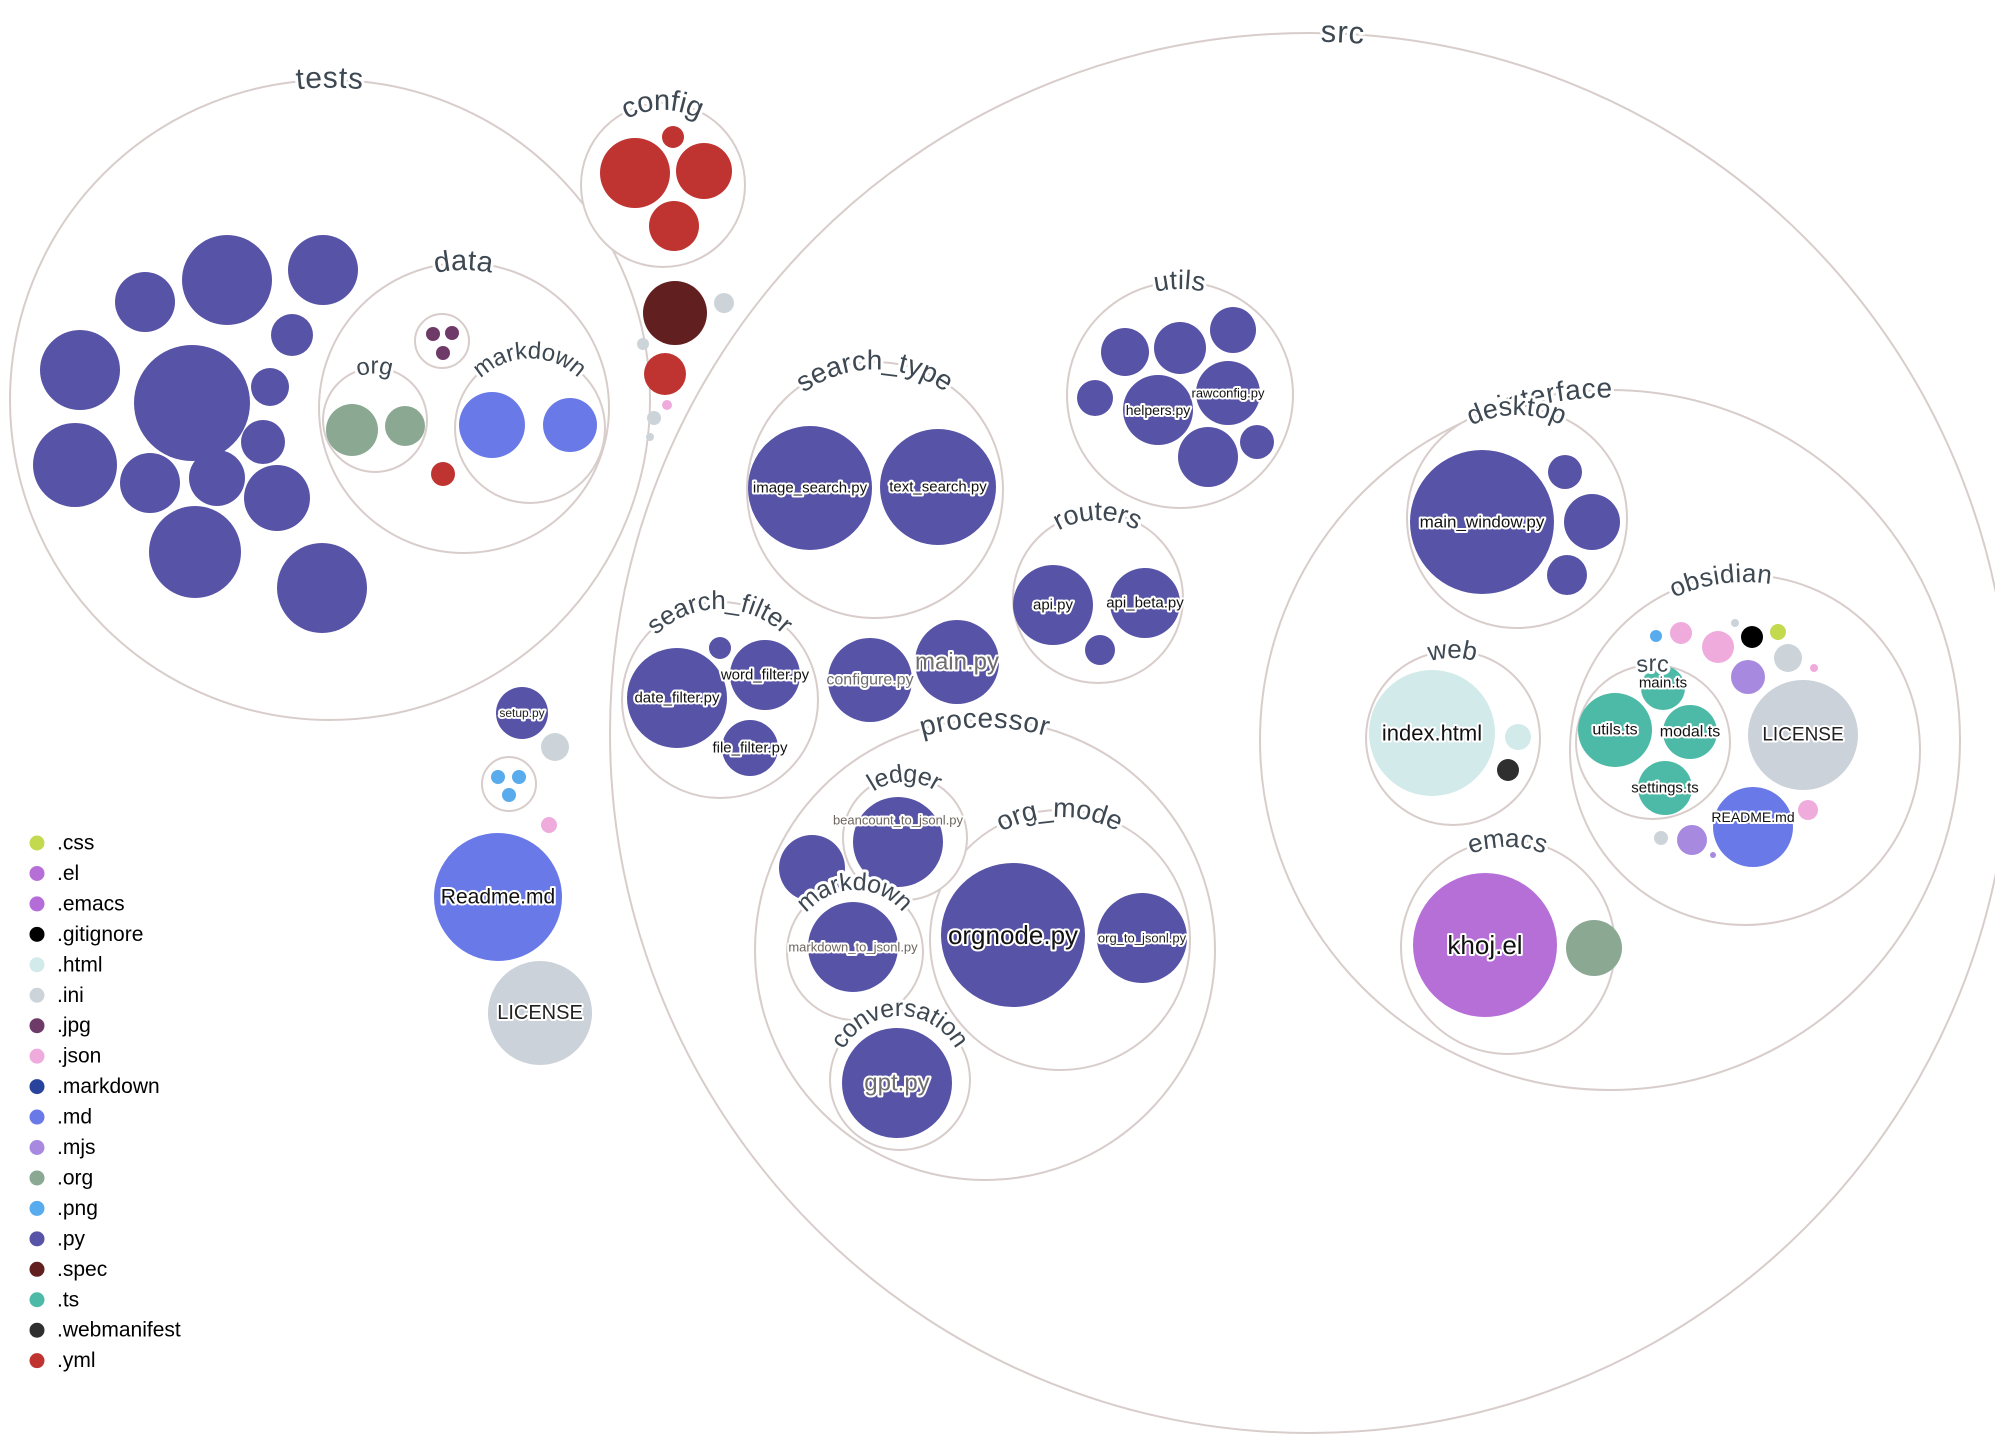 This screenshot has height=1451, width=1995. I want to click on file-circle-word-filter-py, so click(765, 675).